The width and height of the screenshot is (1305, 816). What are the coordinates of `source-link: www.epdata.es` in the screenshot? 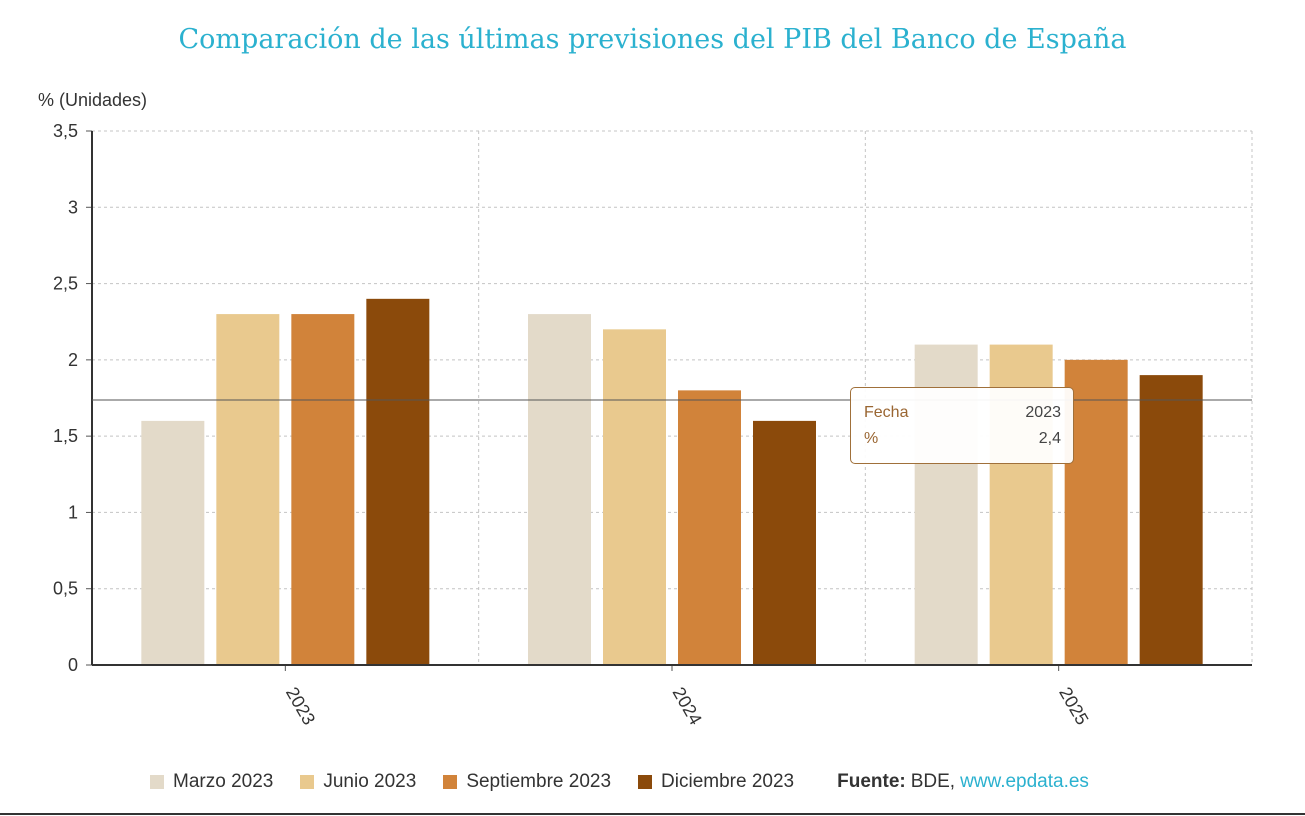 It's located at (1024, 781).